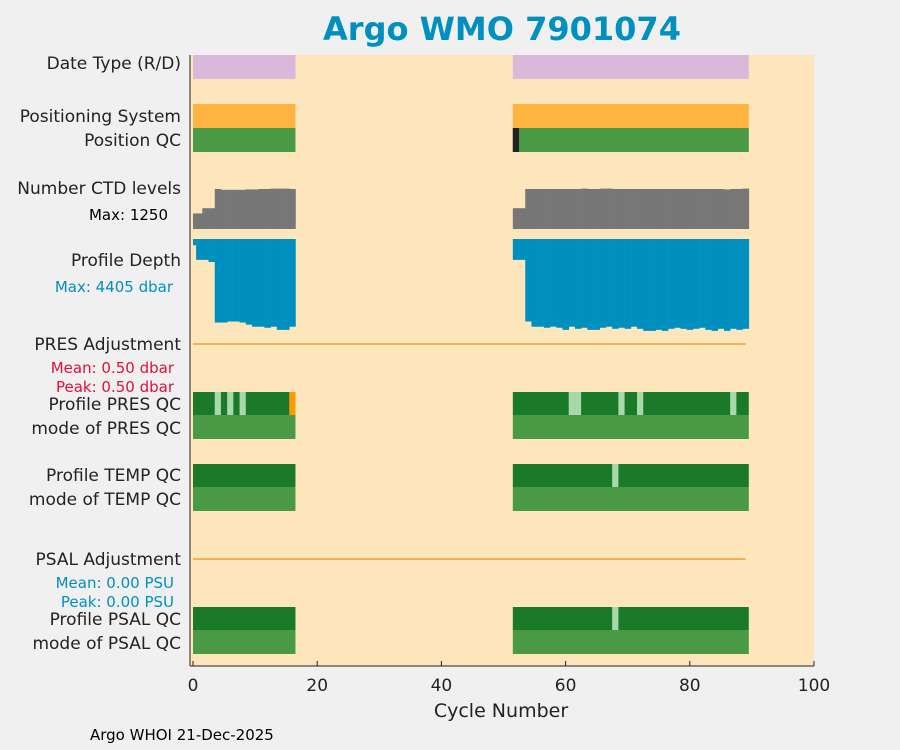  I want to click on x-tick-label-0: 0, so click(193, 686).